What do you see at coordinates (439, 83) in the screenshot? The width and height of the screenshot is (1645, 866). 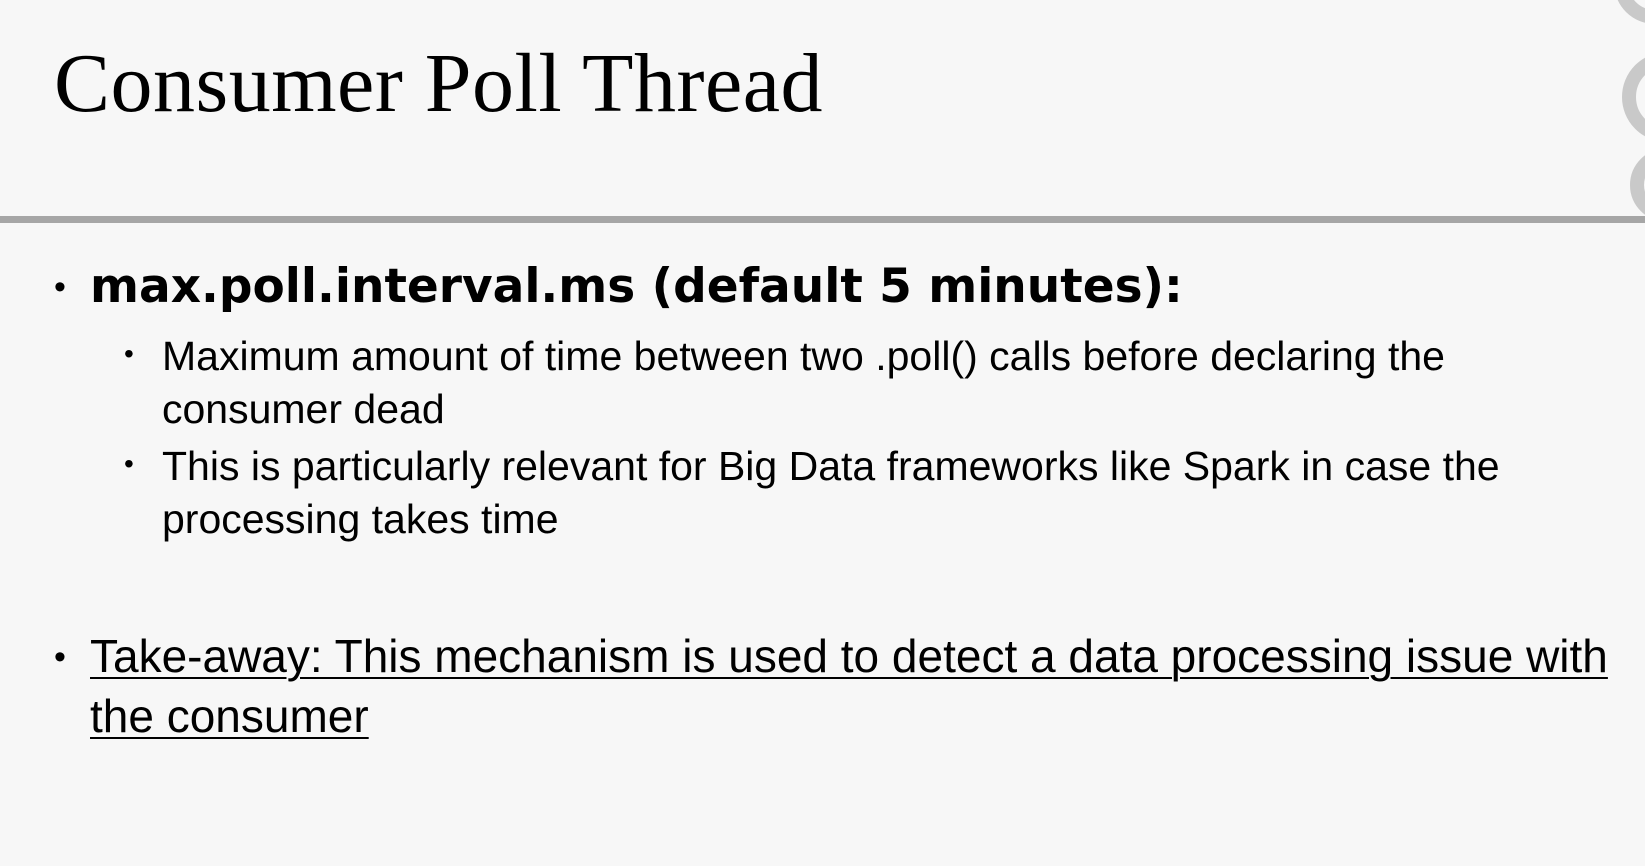 I see `slide-title: Consumer Poll Thread` at bounding box center [439, 83].